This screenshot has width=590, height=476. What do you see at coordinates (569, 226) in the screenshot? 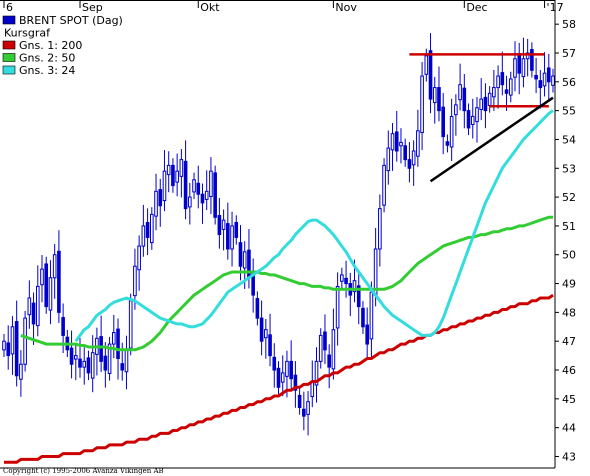
I see `y-tick-label: 51` at bounding box center [569, 226].